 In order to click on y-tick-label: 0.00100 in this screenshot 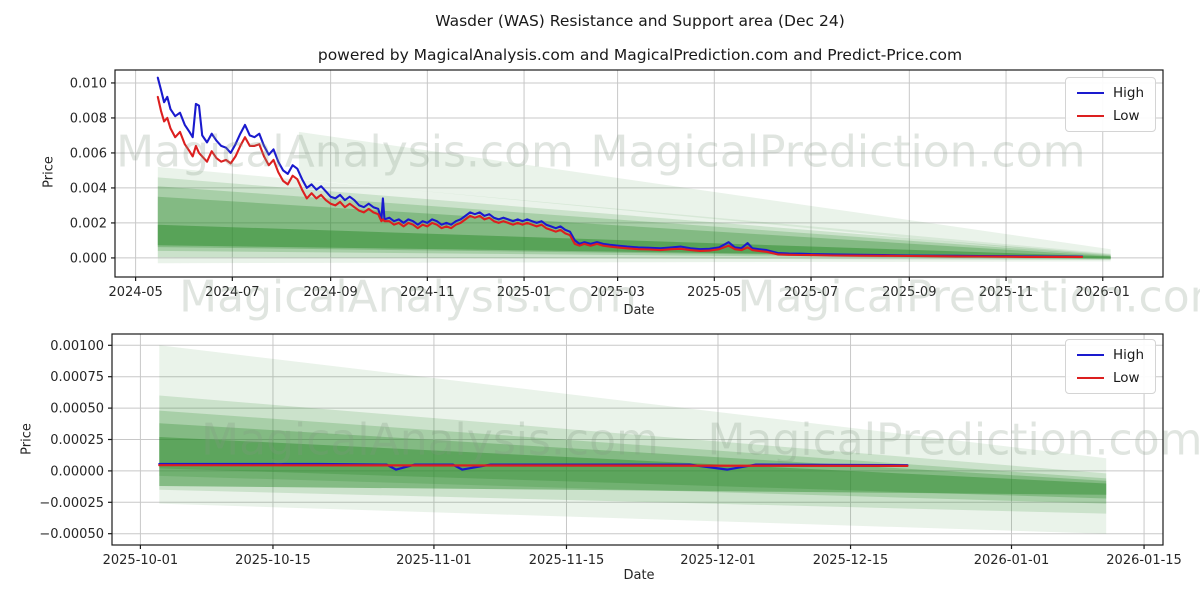, I will do `click(77, 346)`.